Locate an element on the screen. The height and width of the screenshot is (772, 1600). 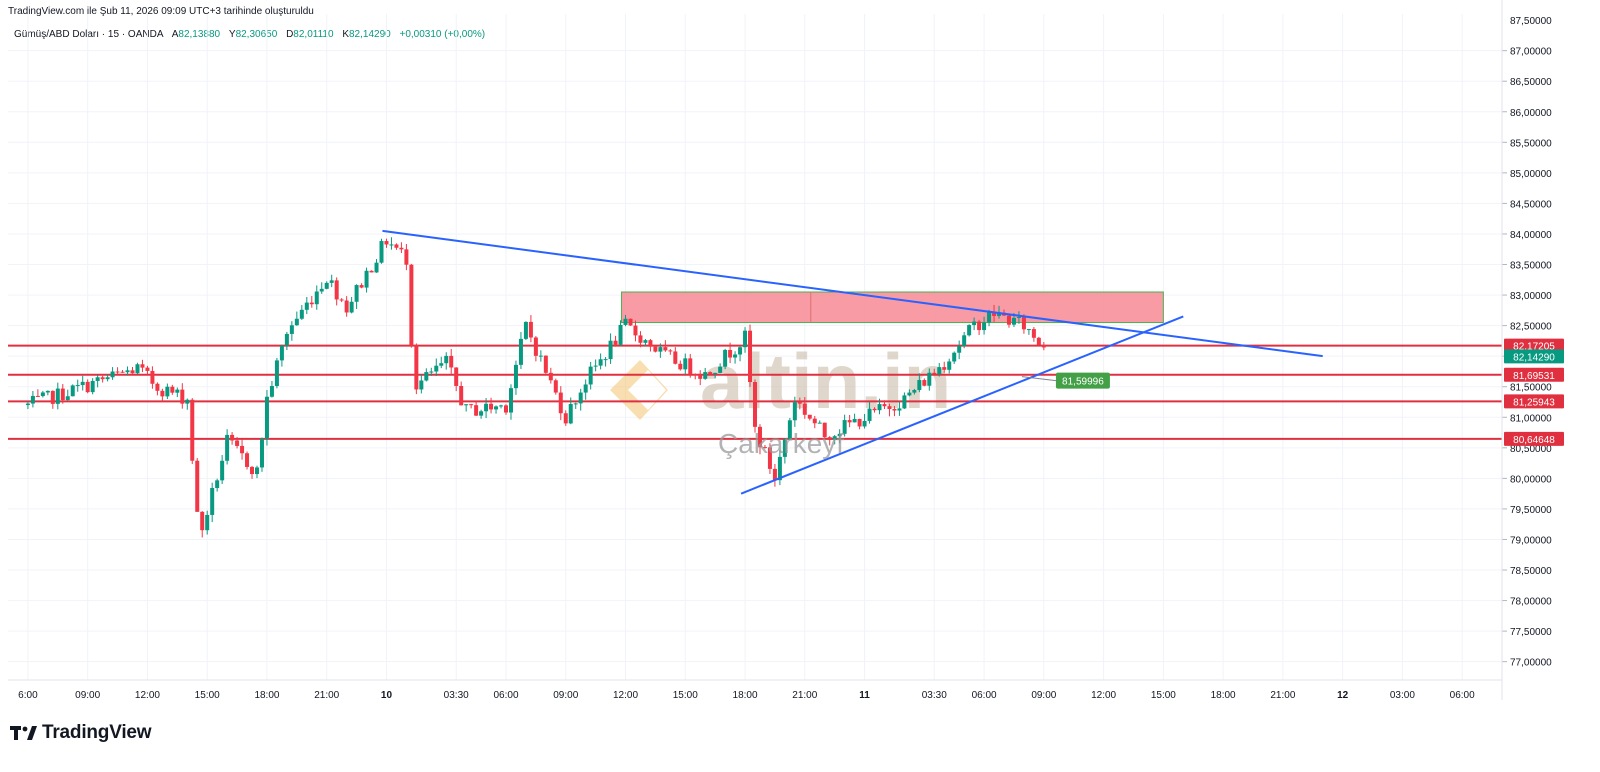
open-value: 82,13880 is located at coordinates (199, 34).